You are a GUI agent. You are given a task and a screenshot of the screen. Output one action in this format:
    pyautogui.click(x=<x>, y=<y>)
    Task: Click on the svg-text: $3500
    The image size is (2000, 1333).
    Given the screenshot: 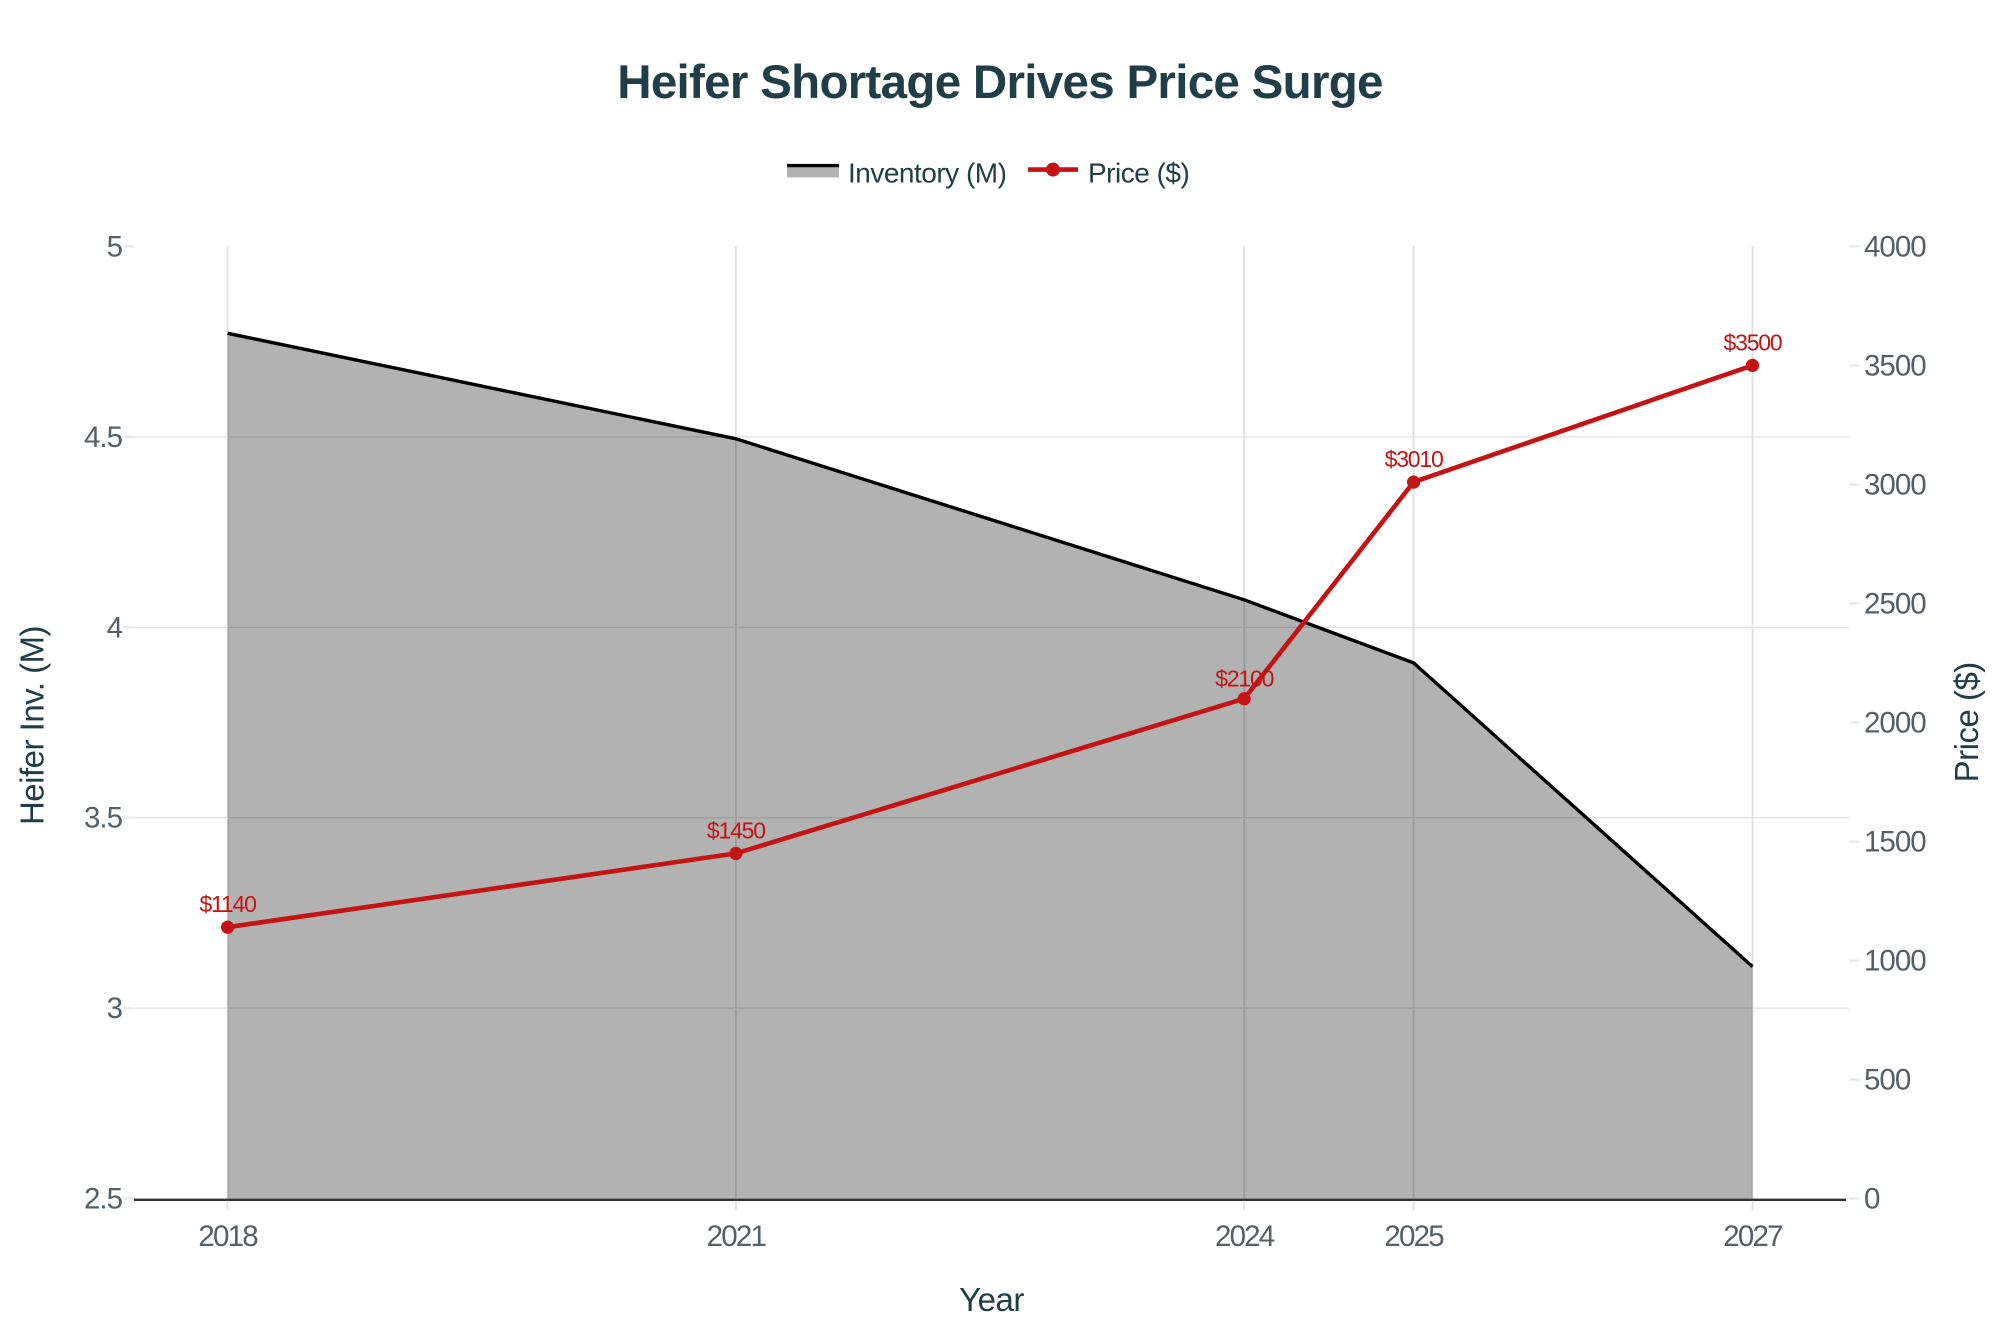 What is the action you would take?
    pyautogui.click(x=1753, y=342)
    